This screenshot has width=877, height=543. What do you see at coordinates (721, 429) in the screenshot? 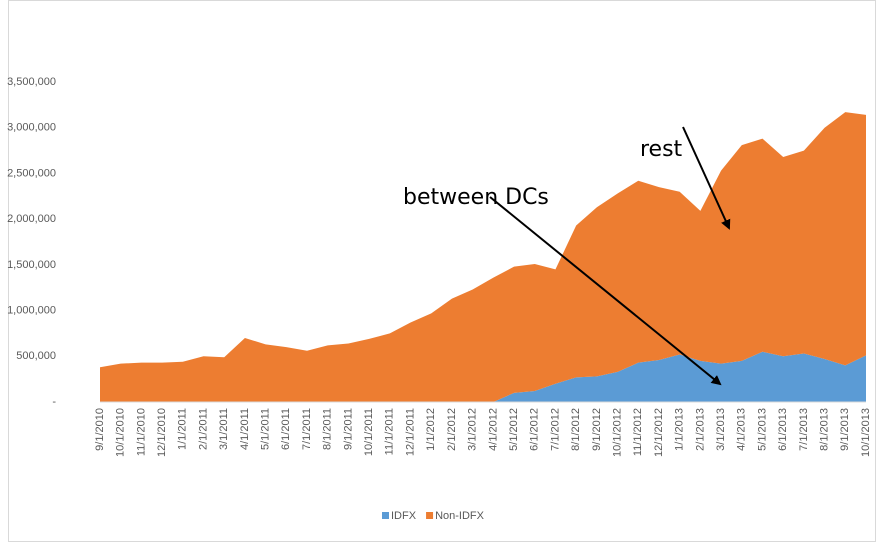
I see `x-tick-label: 3/1/2013` at bounding box center [721, 429].